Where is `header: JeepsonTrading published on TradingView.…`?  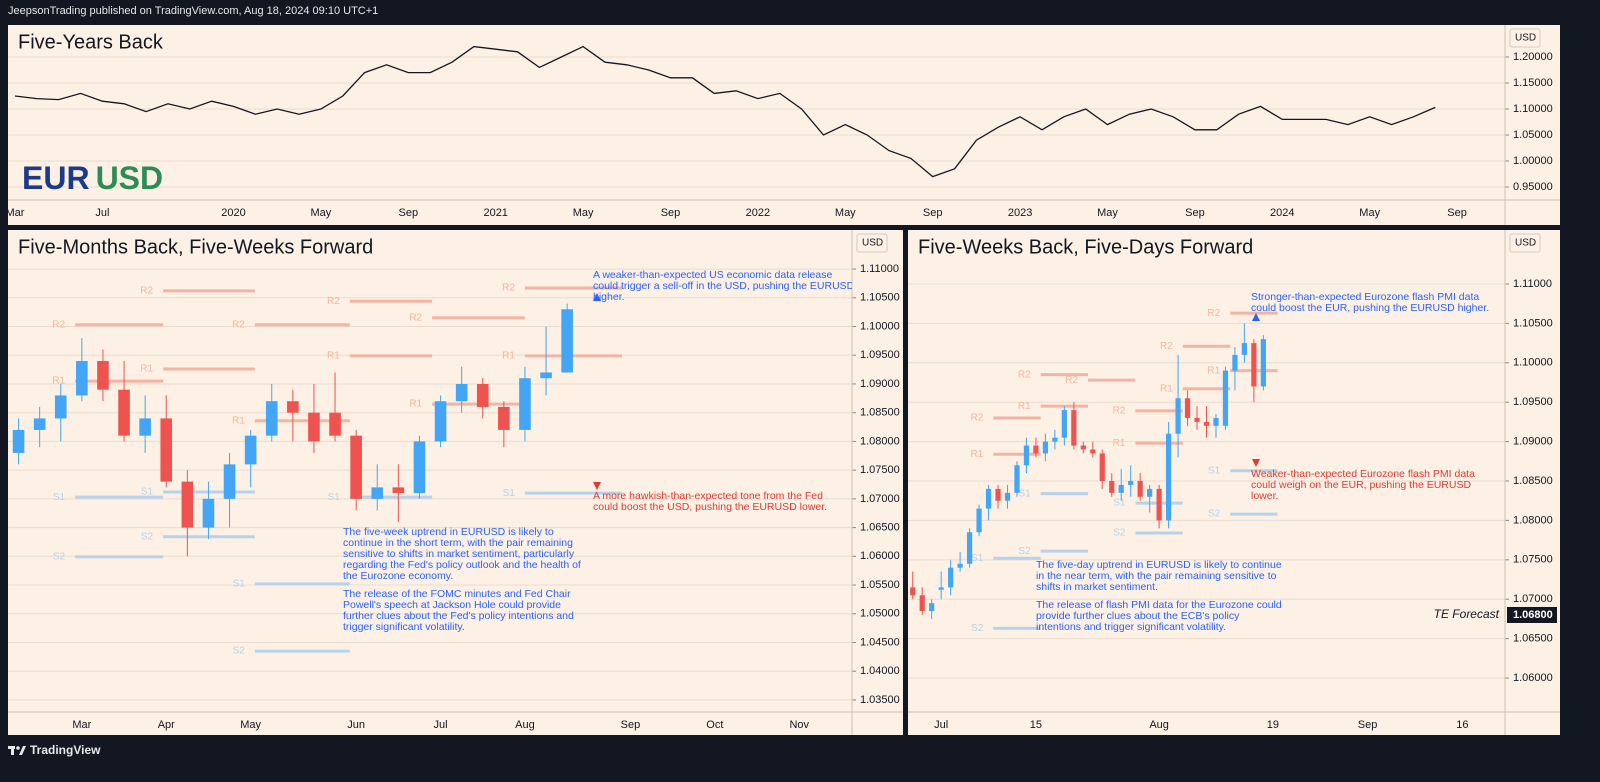
header: JeepsonTrading published on TradingView.… is located at coordinates (193, 11).